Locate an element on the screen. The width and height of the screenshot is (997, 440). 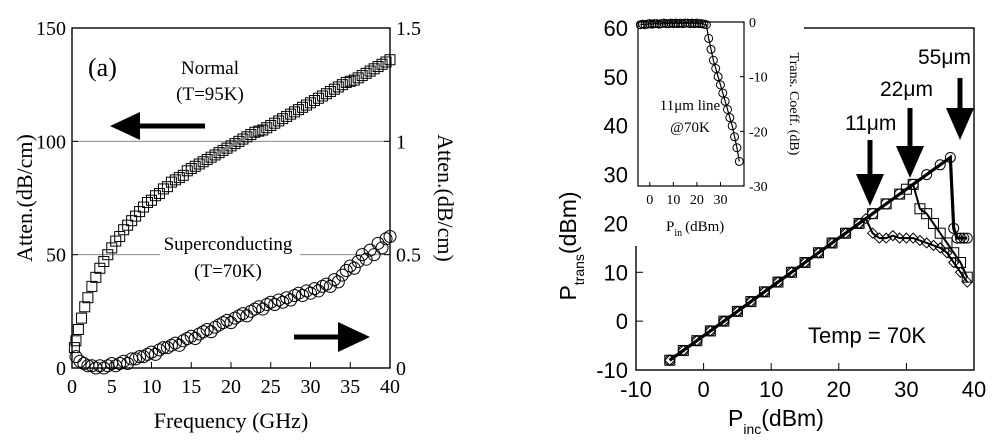
chart-a-y2label: Atten.(dB/cm) is located at coordinates (445, 198).